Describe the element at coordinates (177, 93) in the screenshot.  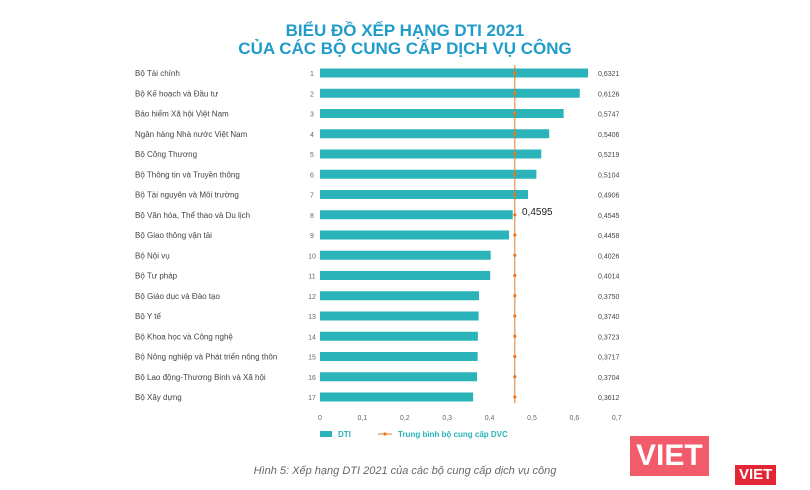
I see `category-label: Bộ Kế hoạch và Đầu tư` at that location.